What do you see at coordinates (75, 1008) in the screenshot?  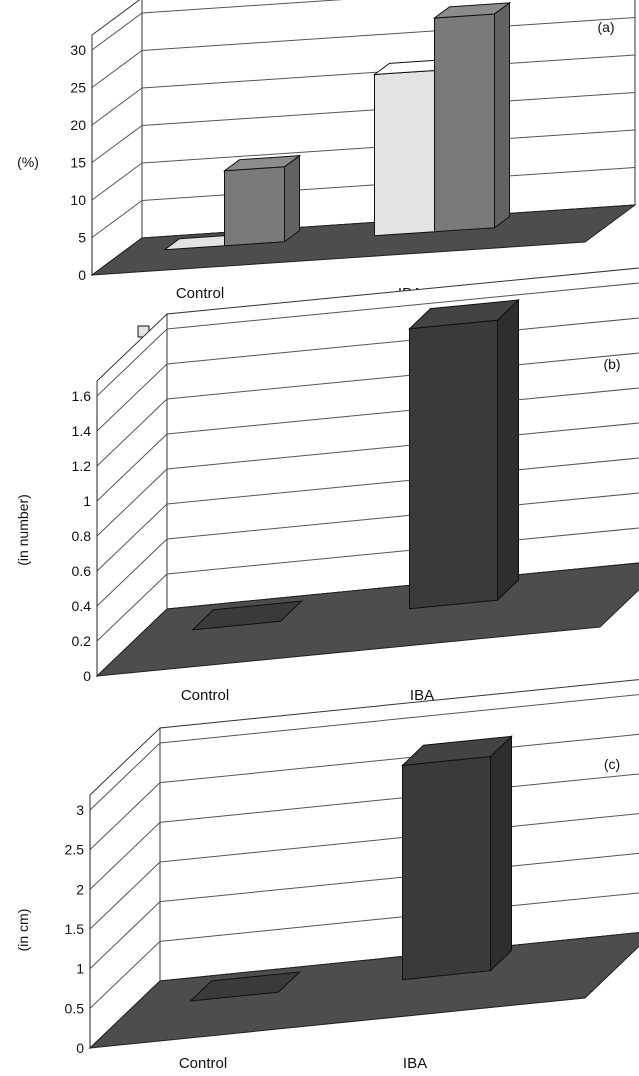 I see `y-tick-label: 0.5` at bounding box center [75, 1008].